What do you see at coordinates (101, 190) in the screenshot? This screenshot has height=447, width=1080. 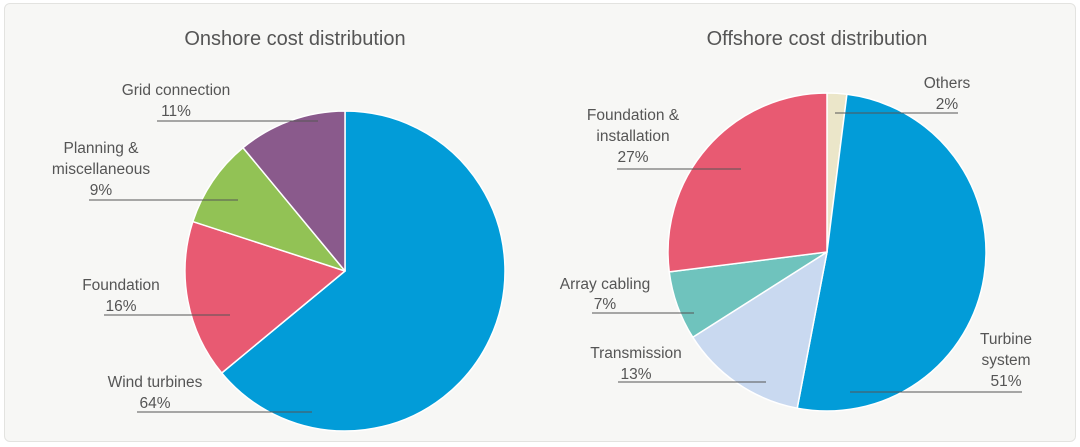 I see `value-planning: 9%` at bounding box center [101, 190].